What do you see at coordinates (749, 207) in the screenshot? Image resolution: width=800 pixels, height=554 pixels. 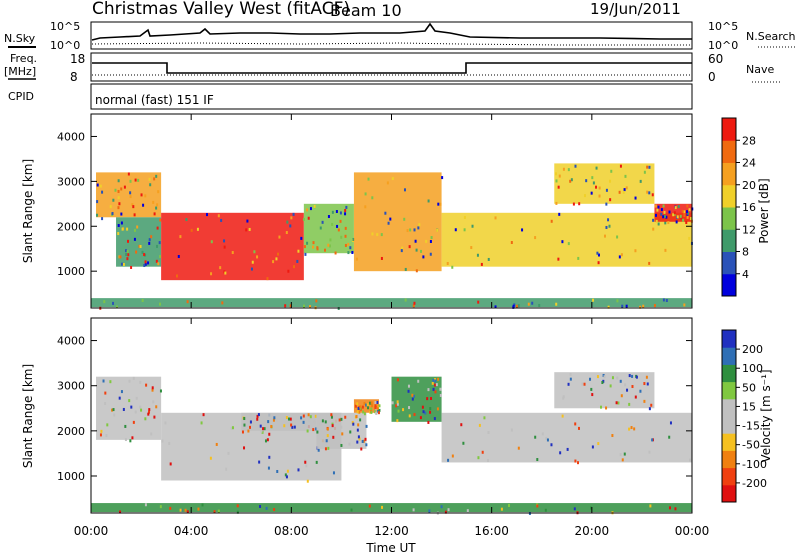 I see `power-colorbar-tick: 16` at bounding box center [749, 207].